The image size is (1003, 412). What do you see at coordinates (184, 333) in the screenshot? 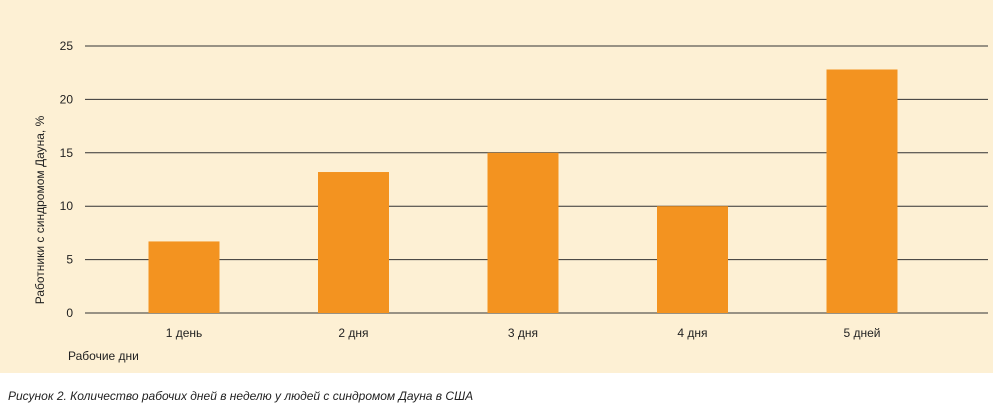
I see `x-tick-label: 1 день` at bounding box center [184, 333].